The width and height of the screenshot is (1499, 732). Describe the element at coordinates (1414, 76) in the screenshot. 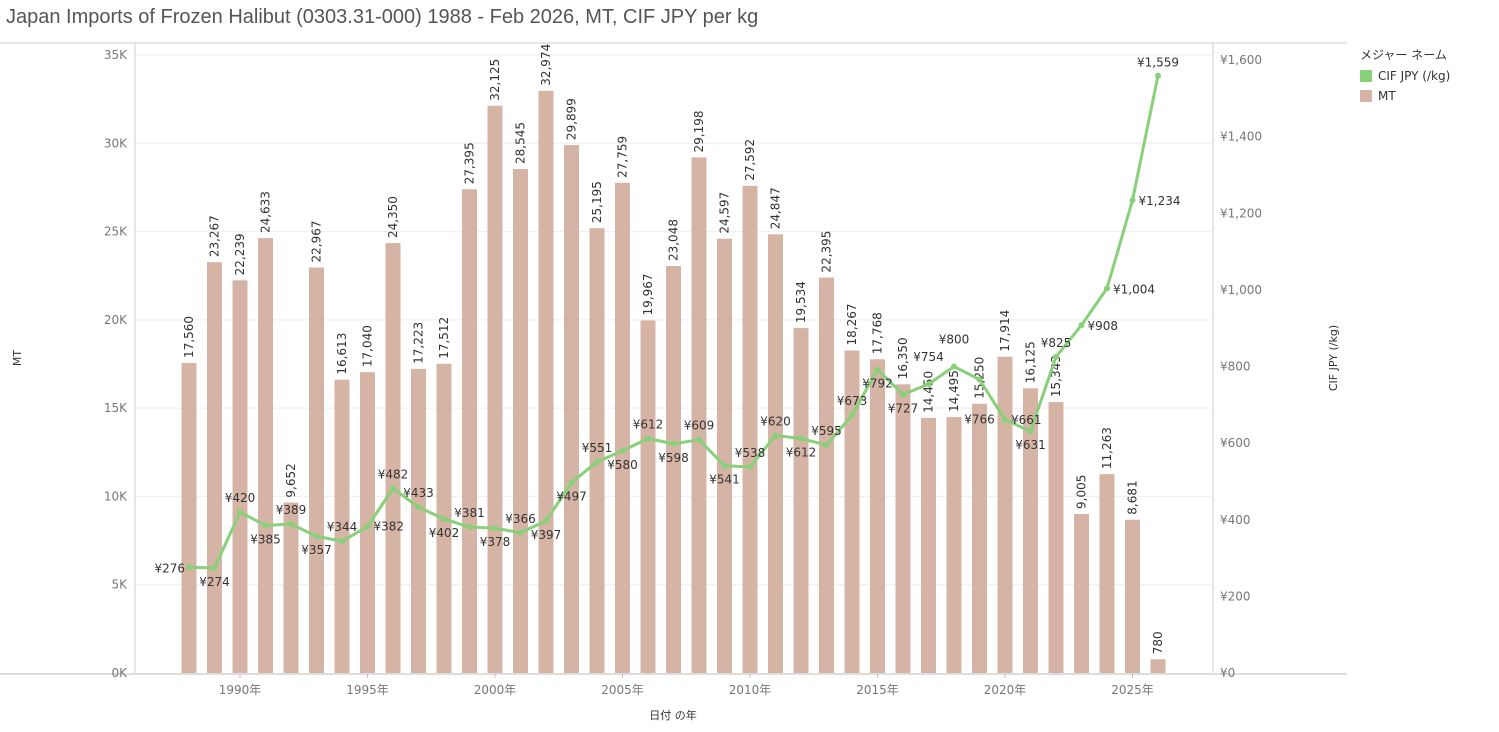

I see `legend-label: CIF JPY (/kg)` at that location.